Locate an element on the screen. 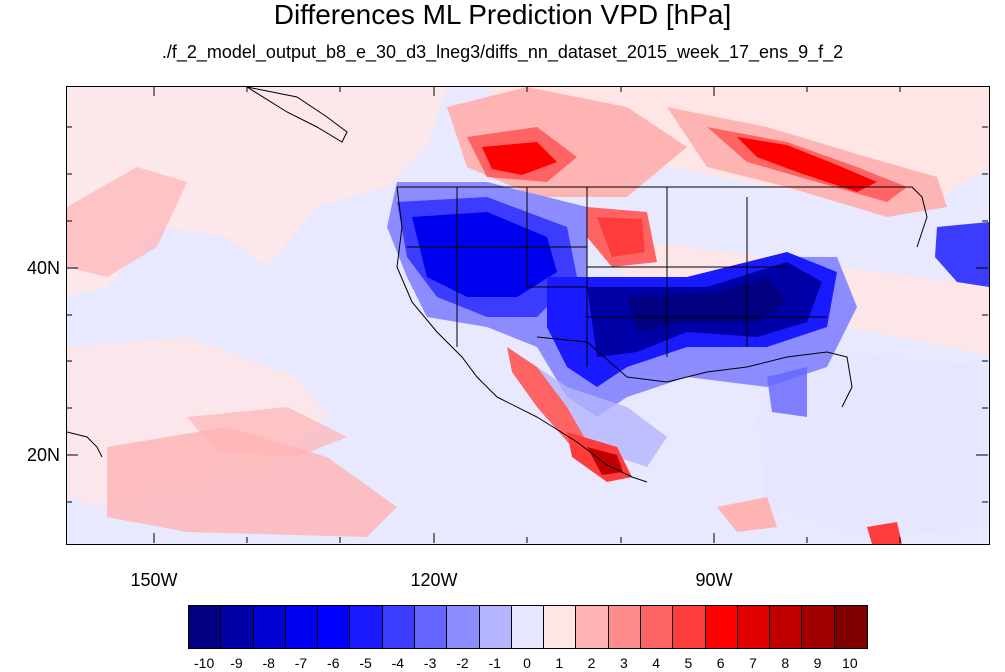 The image size is (1005, 672). lon-label-90w: 90W is located at coordinates (714, 580).